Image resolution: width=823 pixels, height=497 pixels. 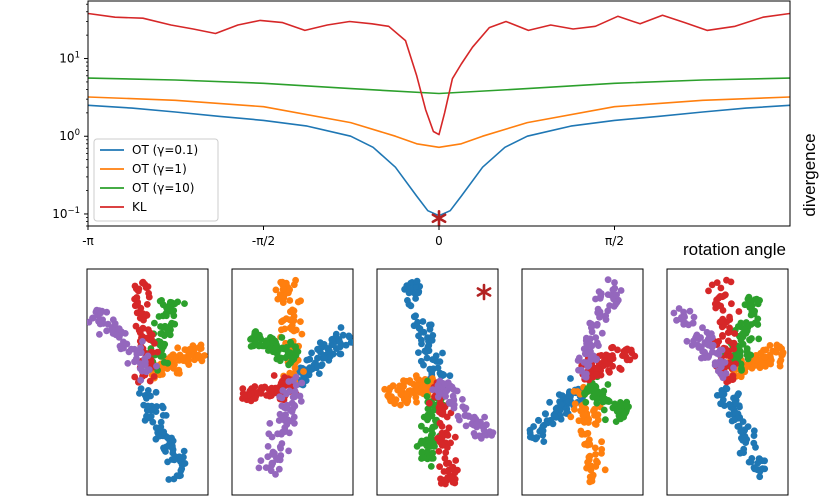 I want to click on optimum-marker, so click(x=439, y=218).